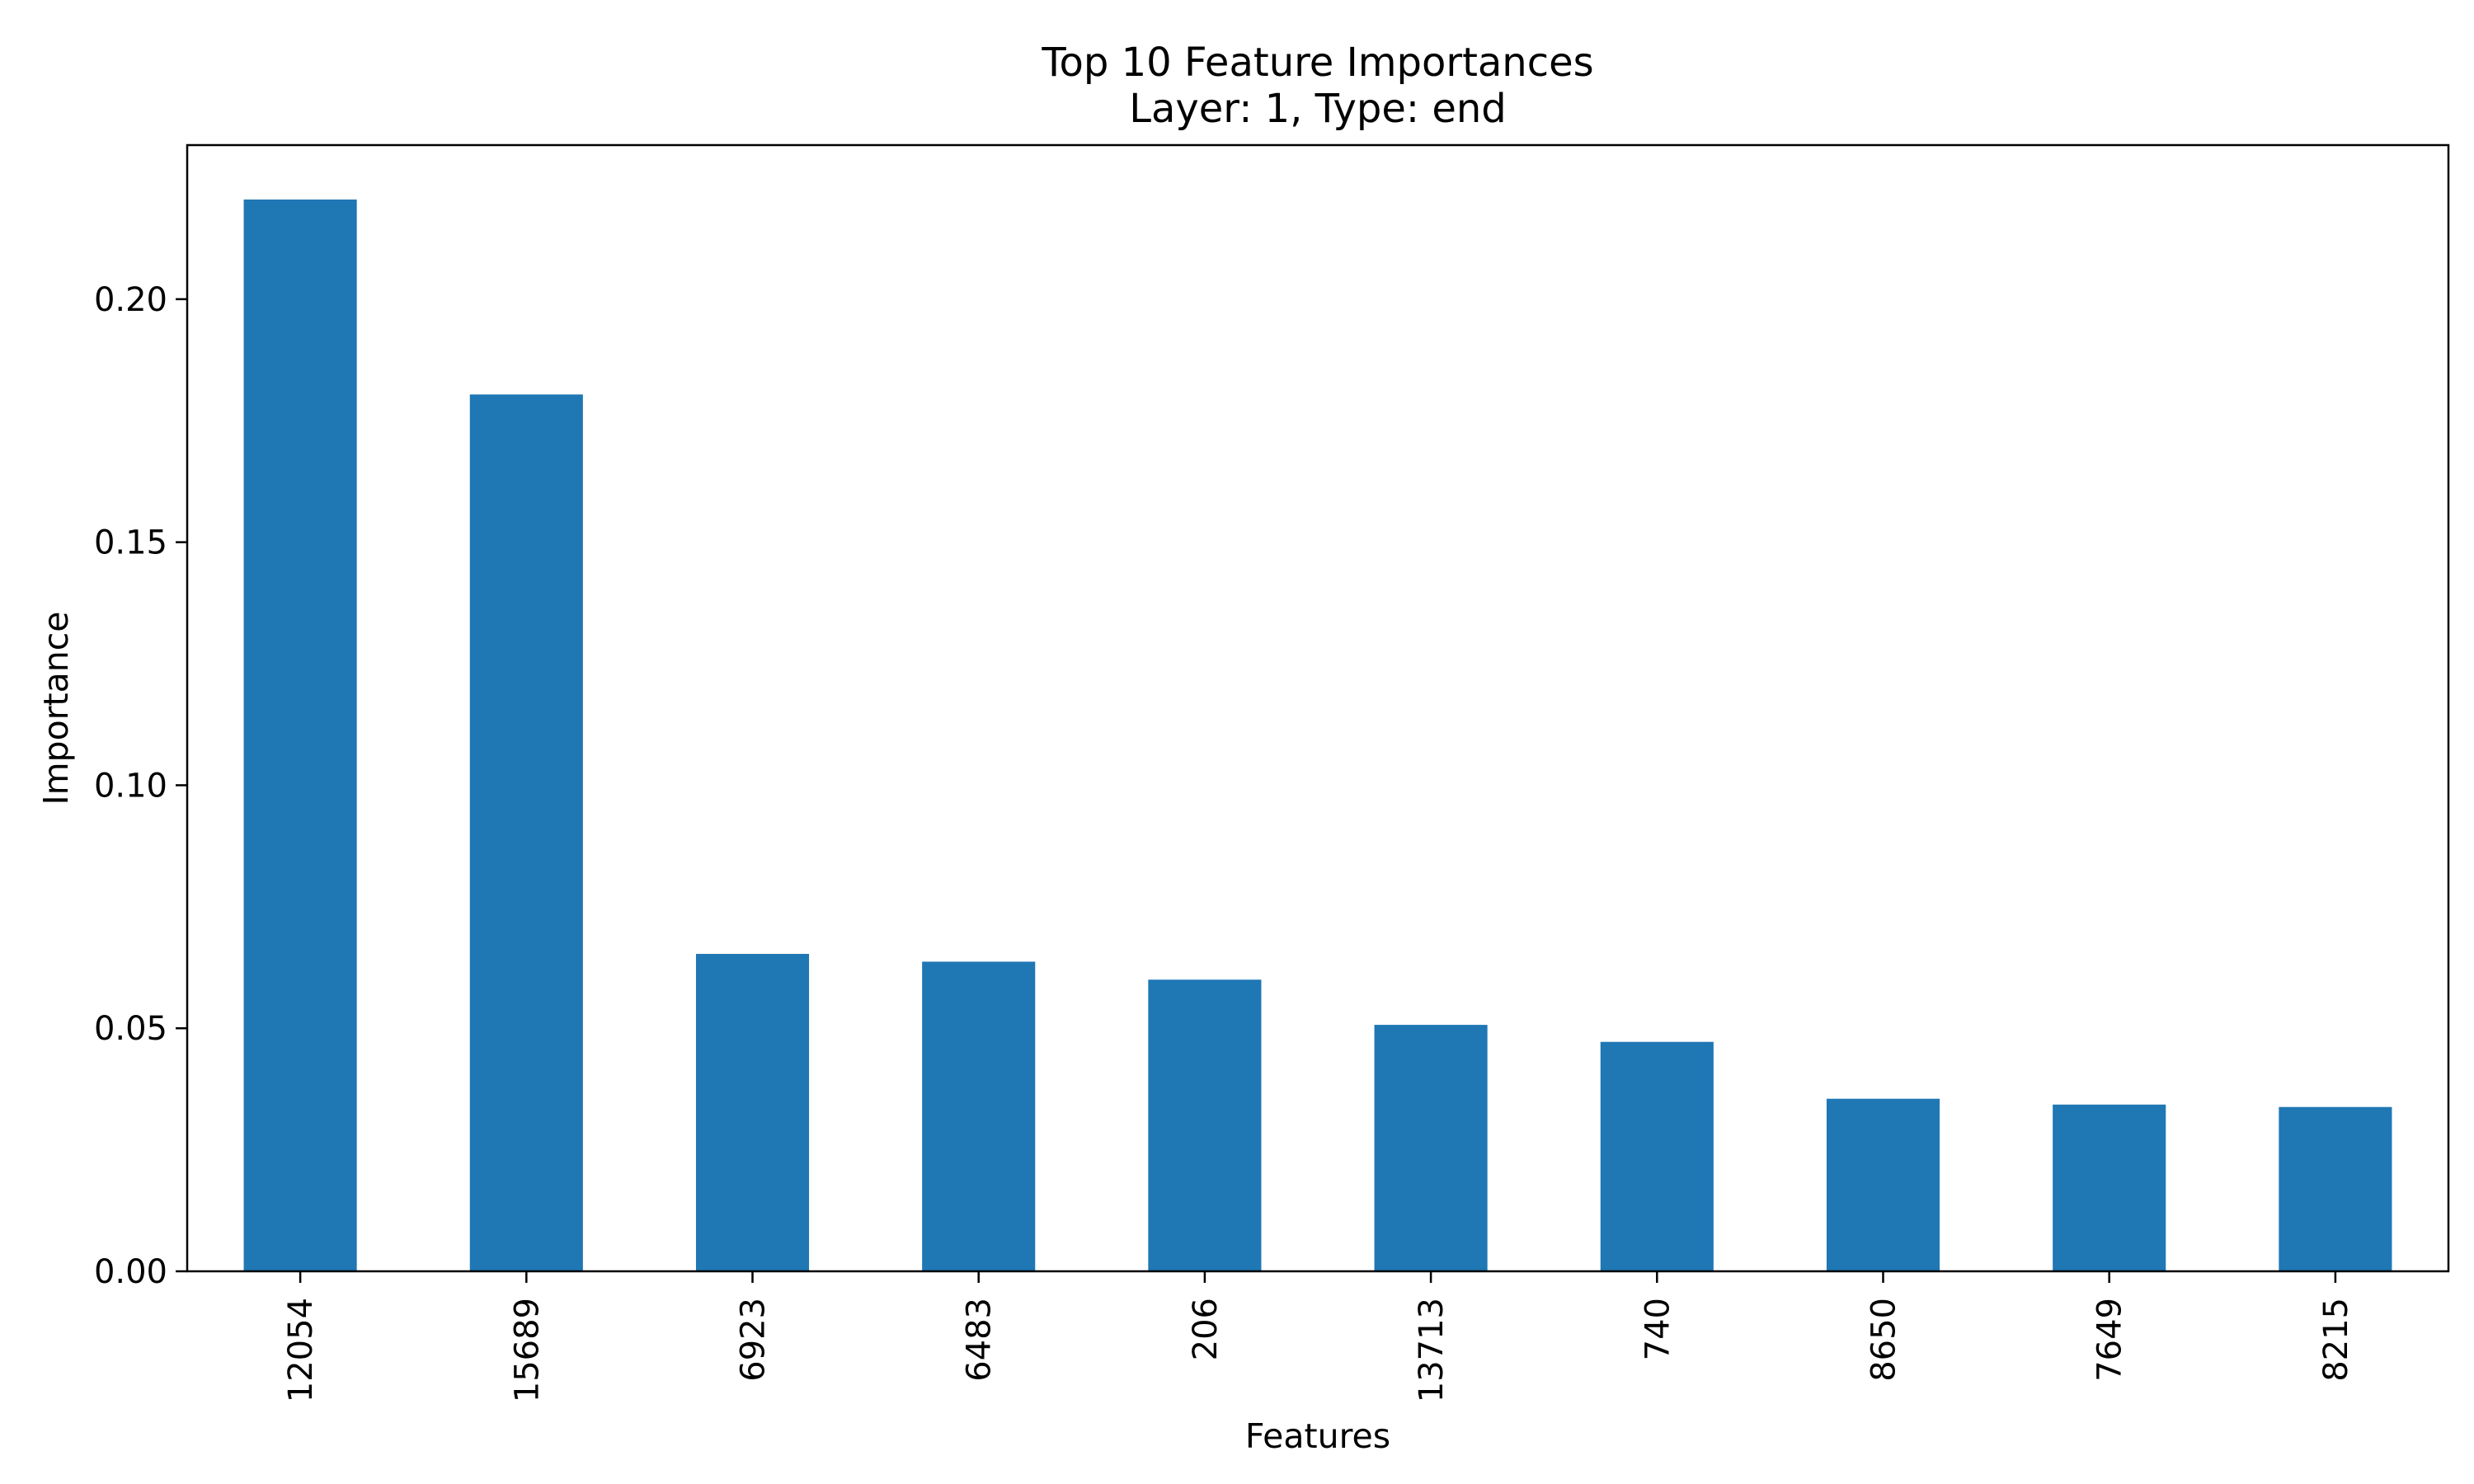 This screenshot has width=2474, height=1484. What do you see at coordinates (1658, 1329) in the screenshot?
I see `x-tick-label: 740` at bounding box center [1658, 1329].